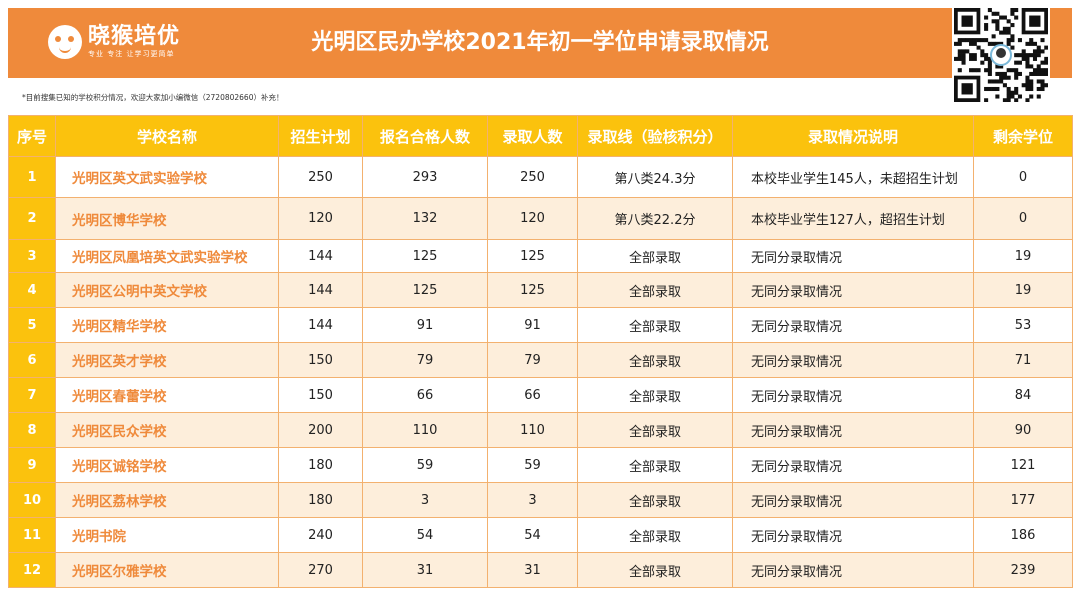 The height and width of the screenshot is (597, 1080). I want to click on cell-school: 光明区荔林学校, so click(167, 500).